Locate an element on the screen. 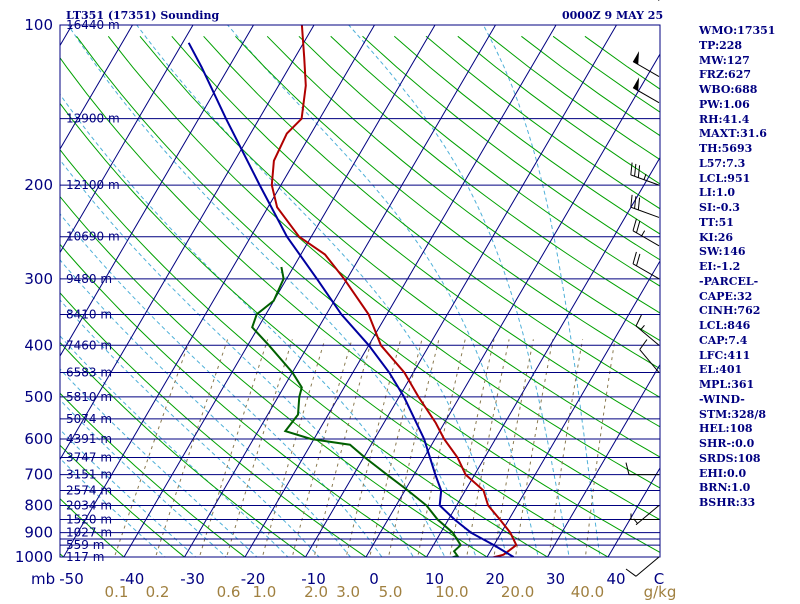  index-item: STM:328/8 is located at coordinates (749, 415).